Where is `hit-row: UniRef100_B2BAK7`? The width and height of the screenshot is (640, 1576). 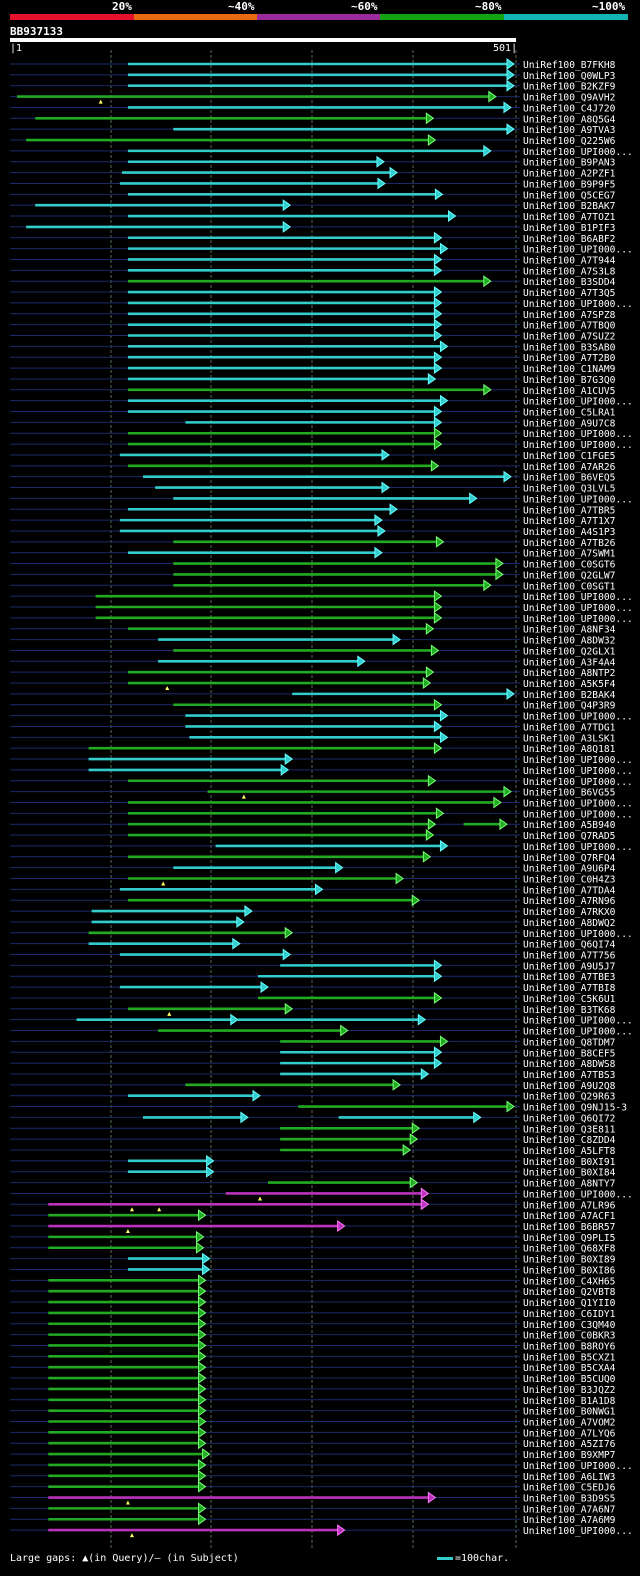 hit-row: UniRef100_B2BAK7 is located at coordinates (313, 205).